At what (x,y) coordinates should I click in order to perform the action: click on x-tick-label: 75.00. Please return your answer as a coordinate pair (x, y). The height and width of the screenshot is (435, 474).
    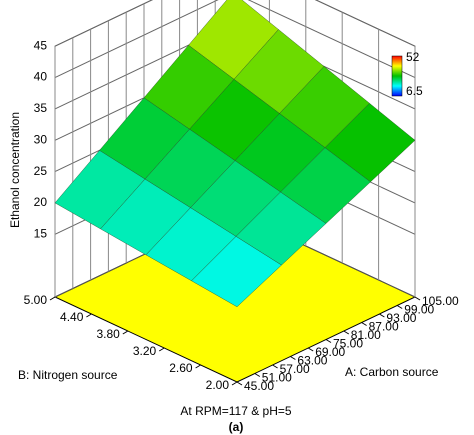
    Looking at the image, I should click on (348, 344).